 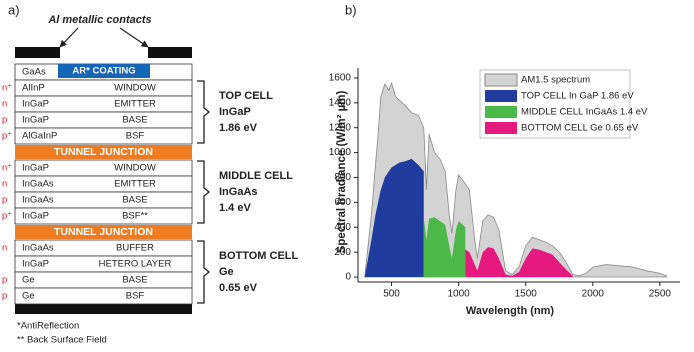 What do you see at coordinates (99, 20) in the screenshot?
I see `contacts-label: Al metallic contacts` at bounding box center [99, 20].